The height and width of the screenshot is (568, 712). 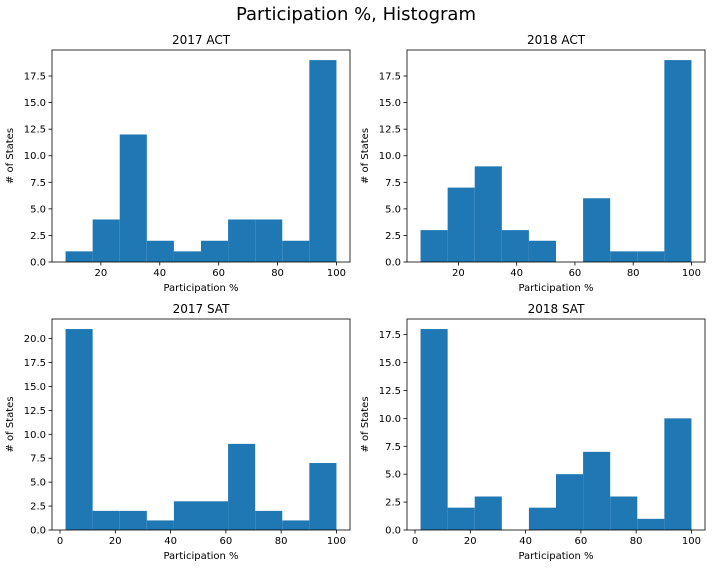 I want to click on subplot-title: 2018 ACT, so click(x=556, y=40).